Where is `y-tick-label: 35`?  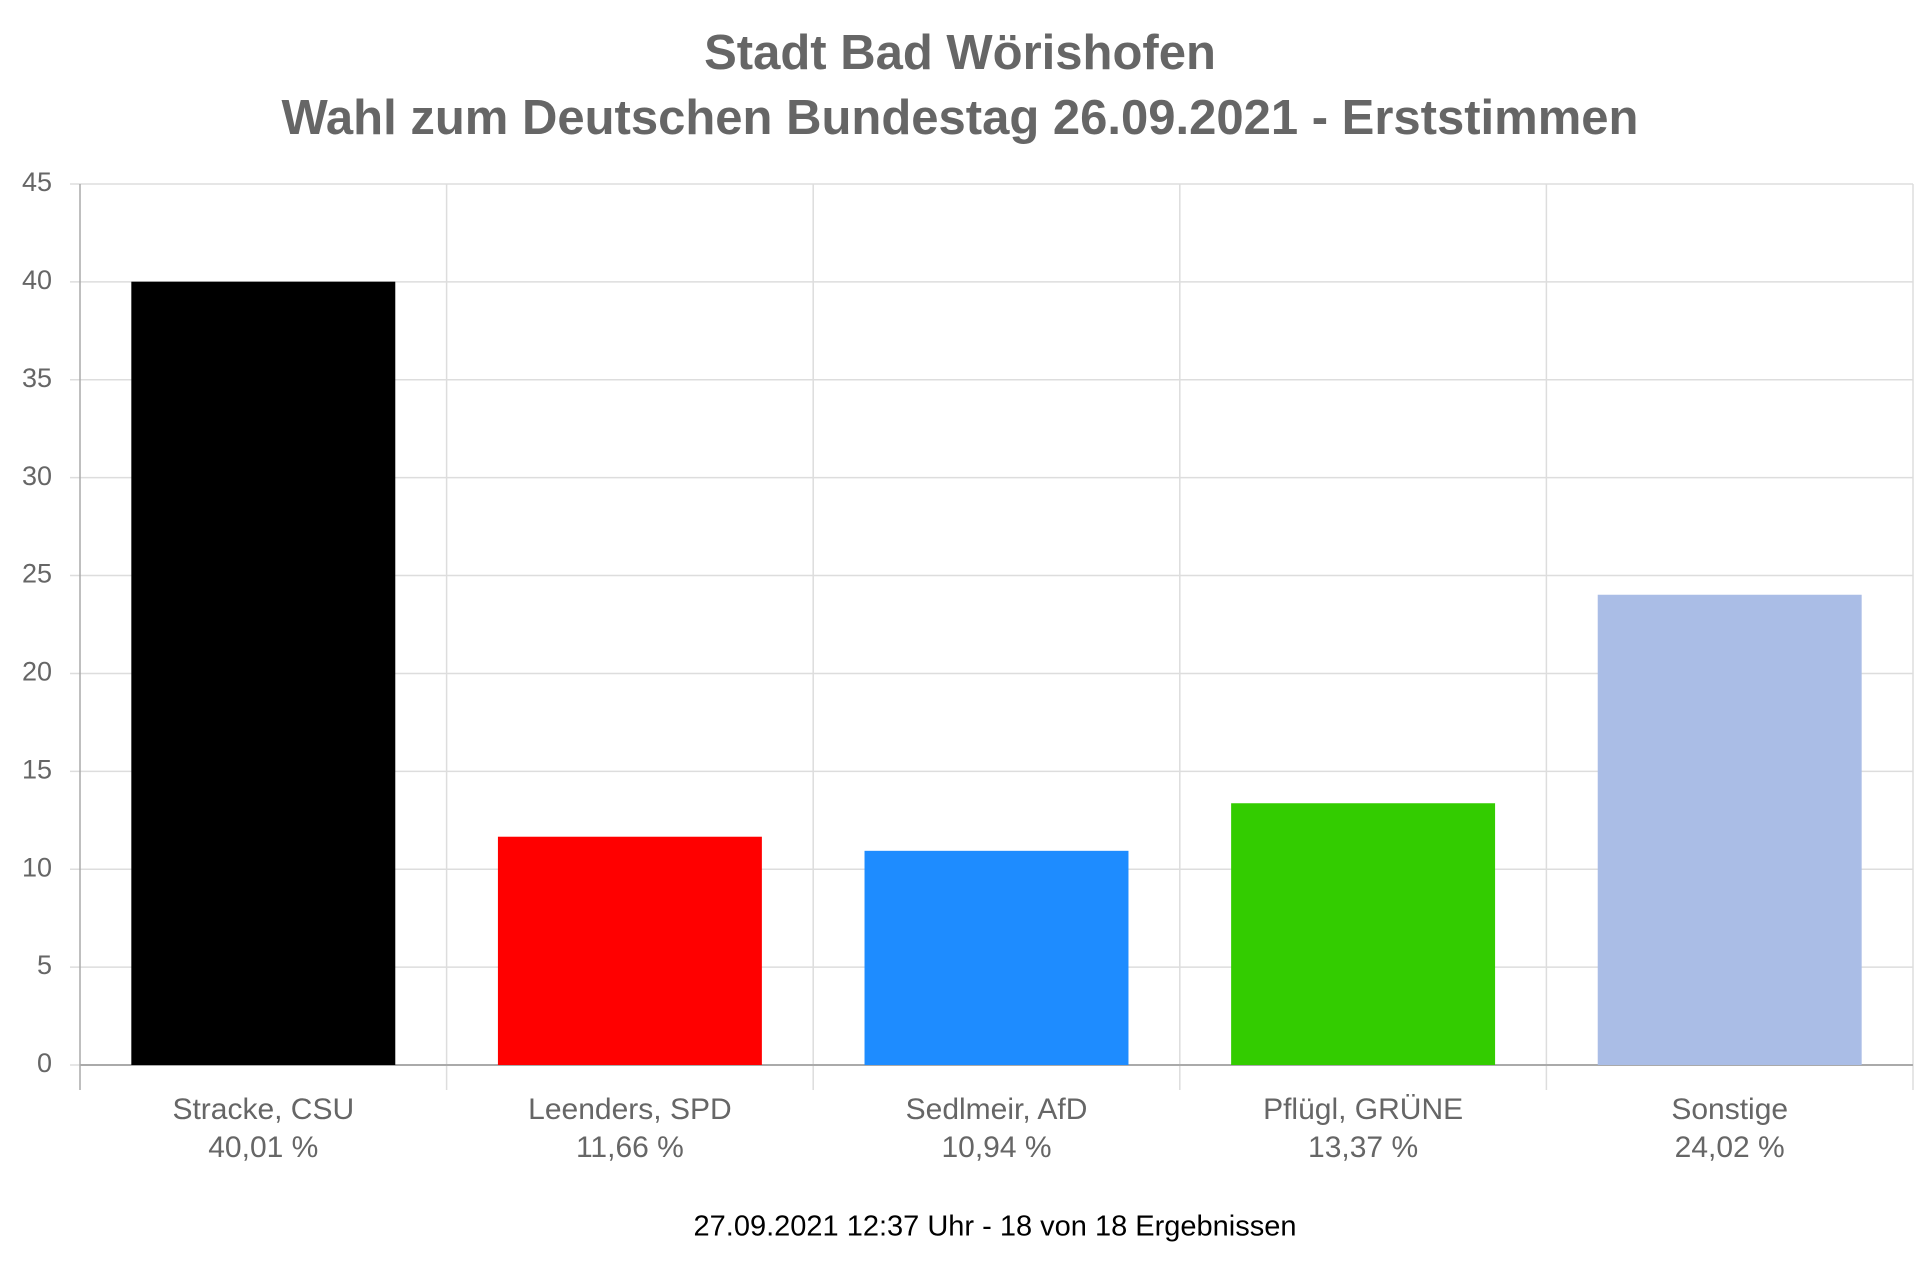 y-tick-label: 35 is located at coordinates (37, 378).